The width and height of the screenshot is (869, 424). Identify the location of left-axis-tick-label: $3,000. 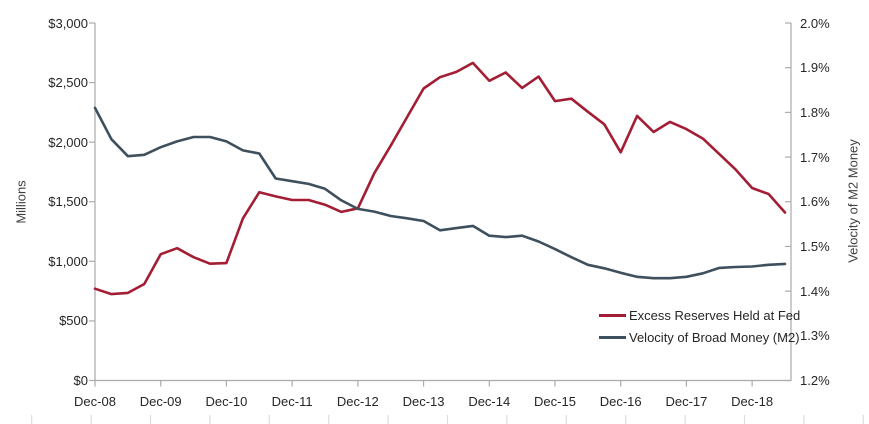
(68, 23).